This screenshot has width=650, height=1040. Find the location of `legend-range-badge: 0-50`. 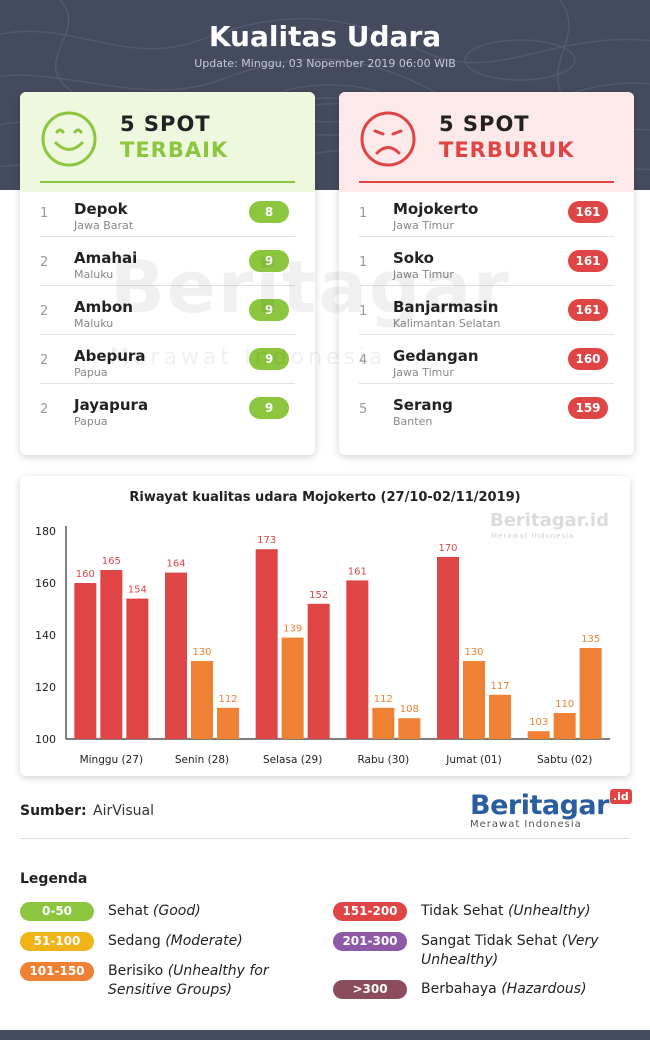

legend-range-badge: 0-50 is located at coordinates (57, 911).